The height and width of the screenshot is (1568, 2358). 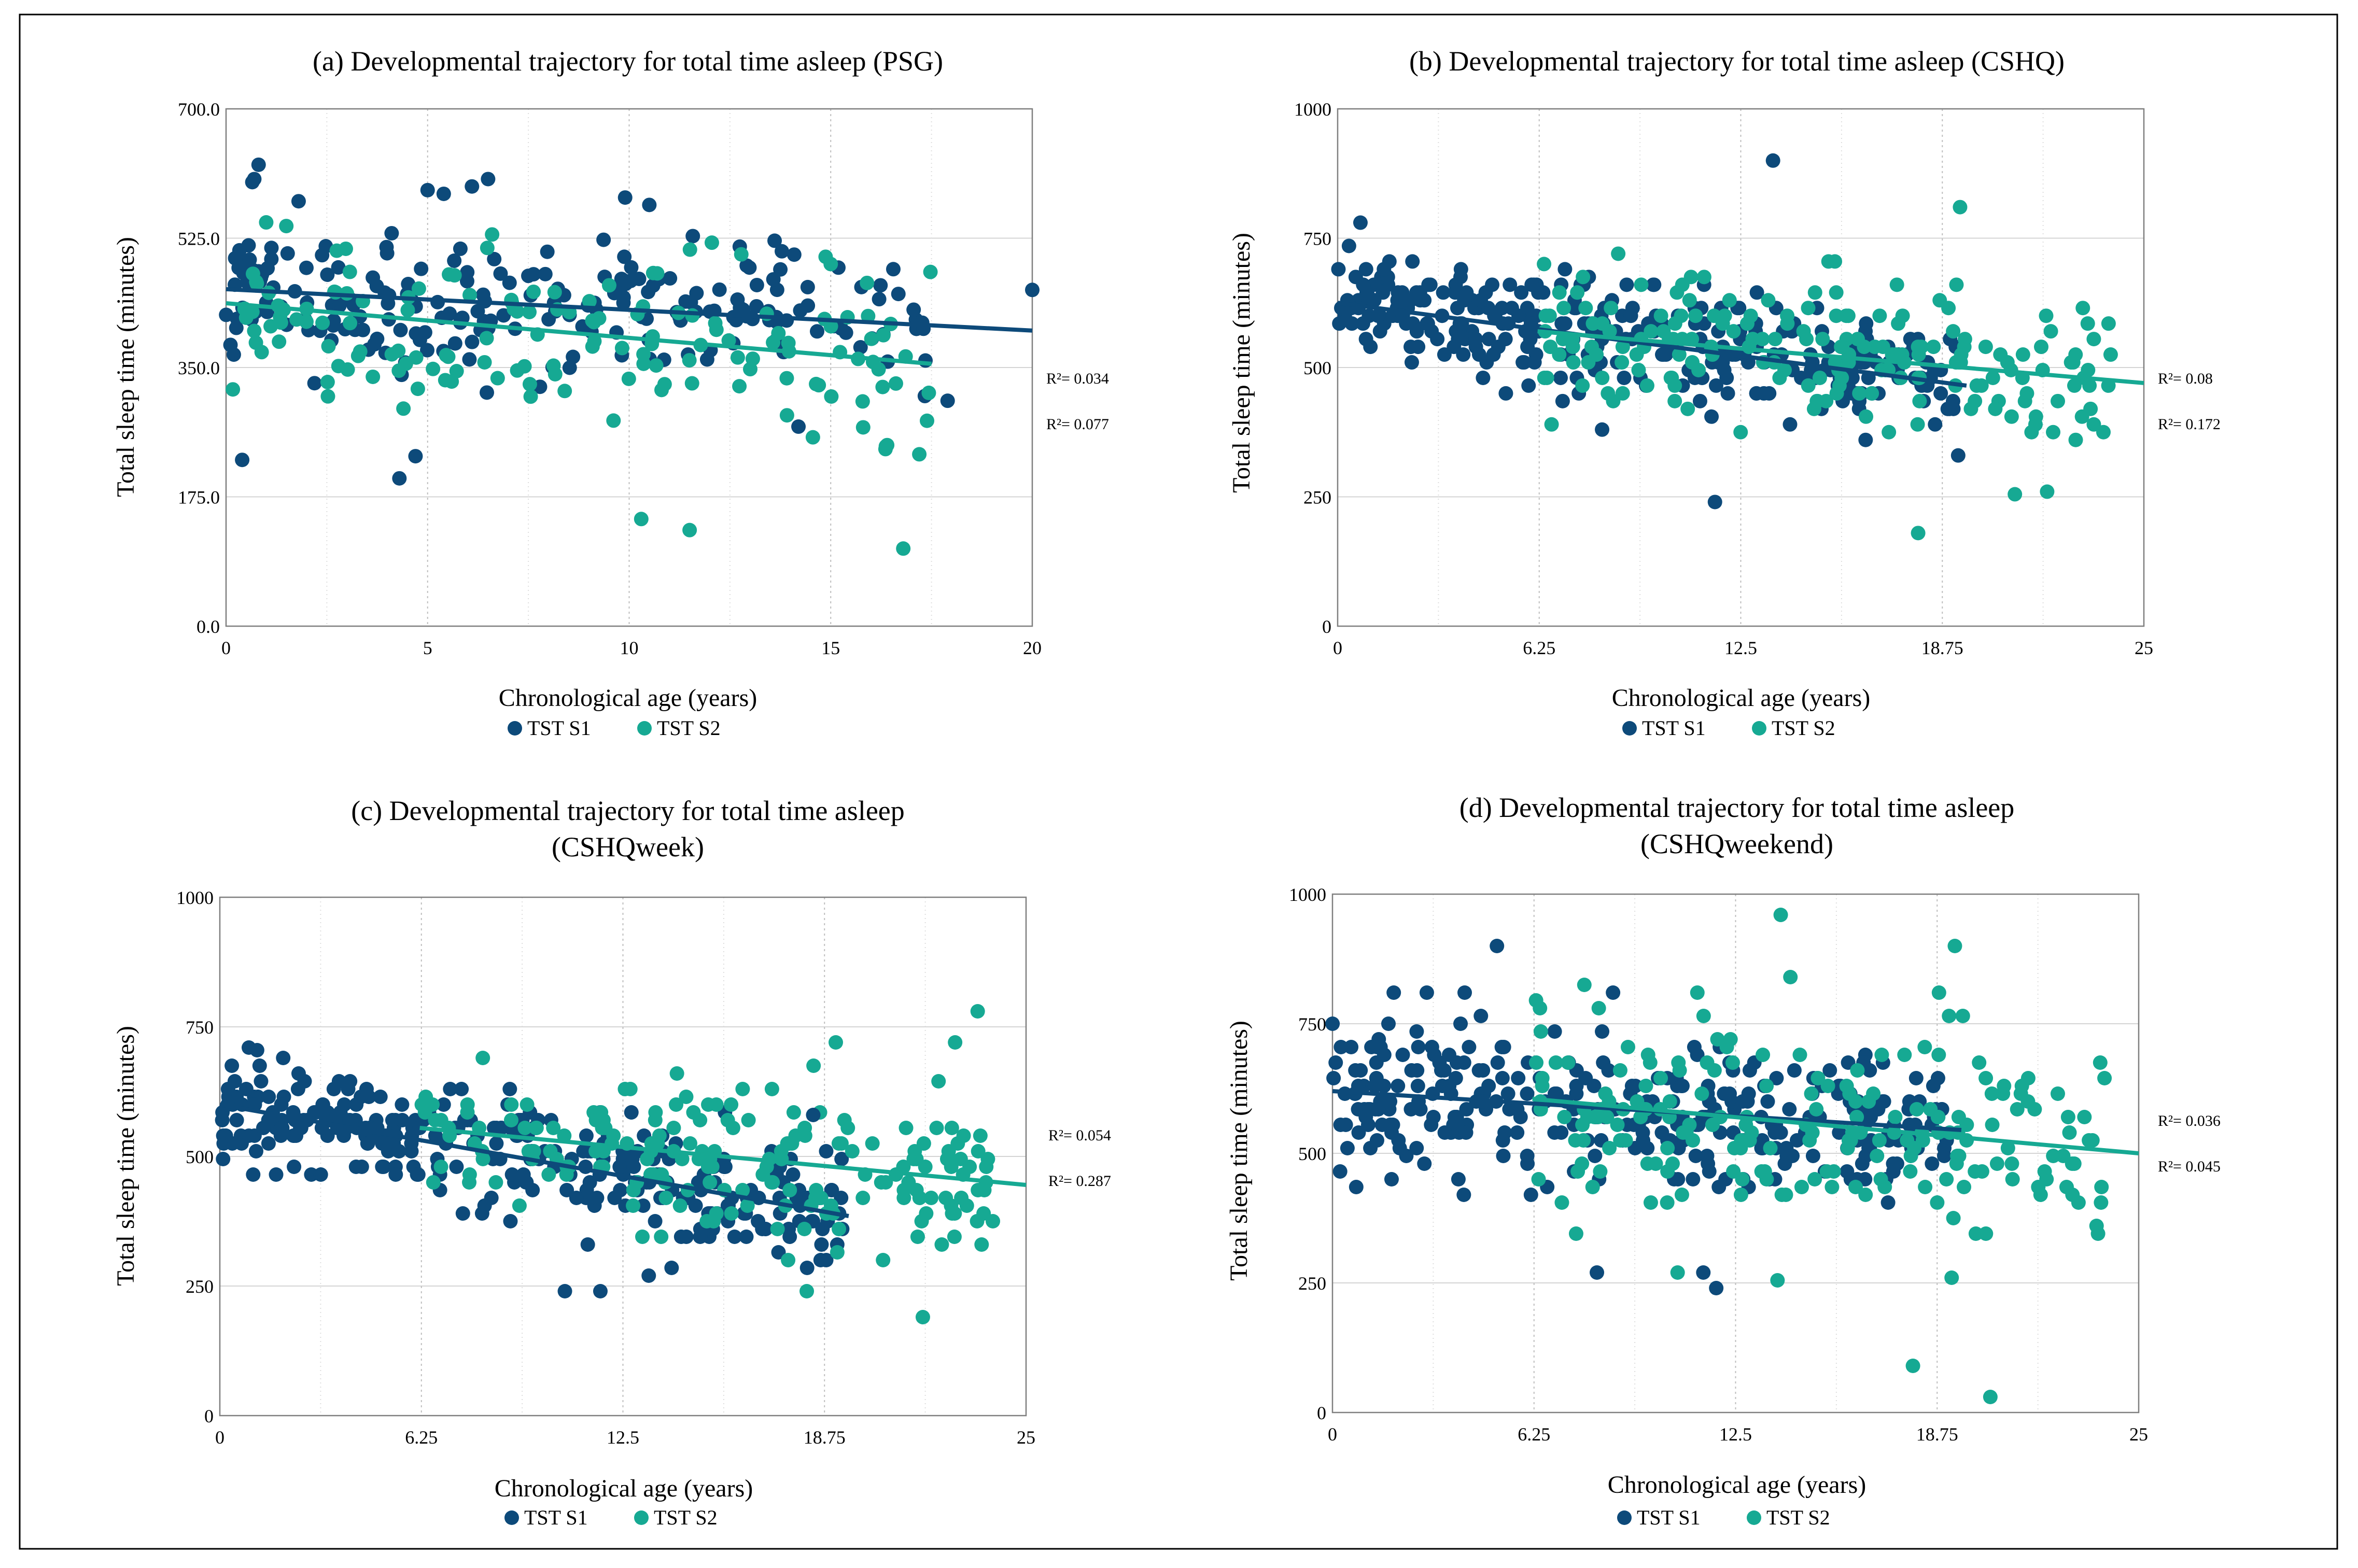 What do you see at coordinates (1534, 1434) in the screenshot?
I see `x-tick-label-d: 6.25` at bounding box center [1534, 1434].